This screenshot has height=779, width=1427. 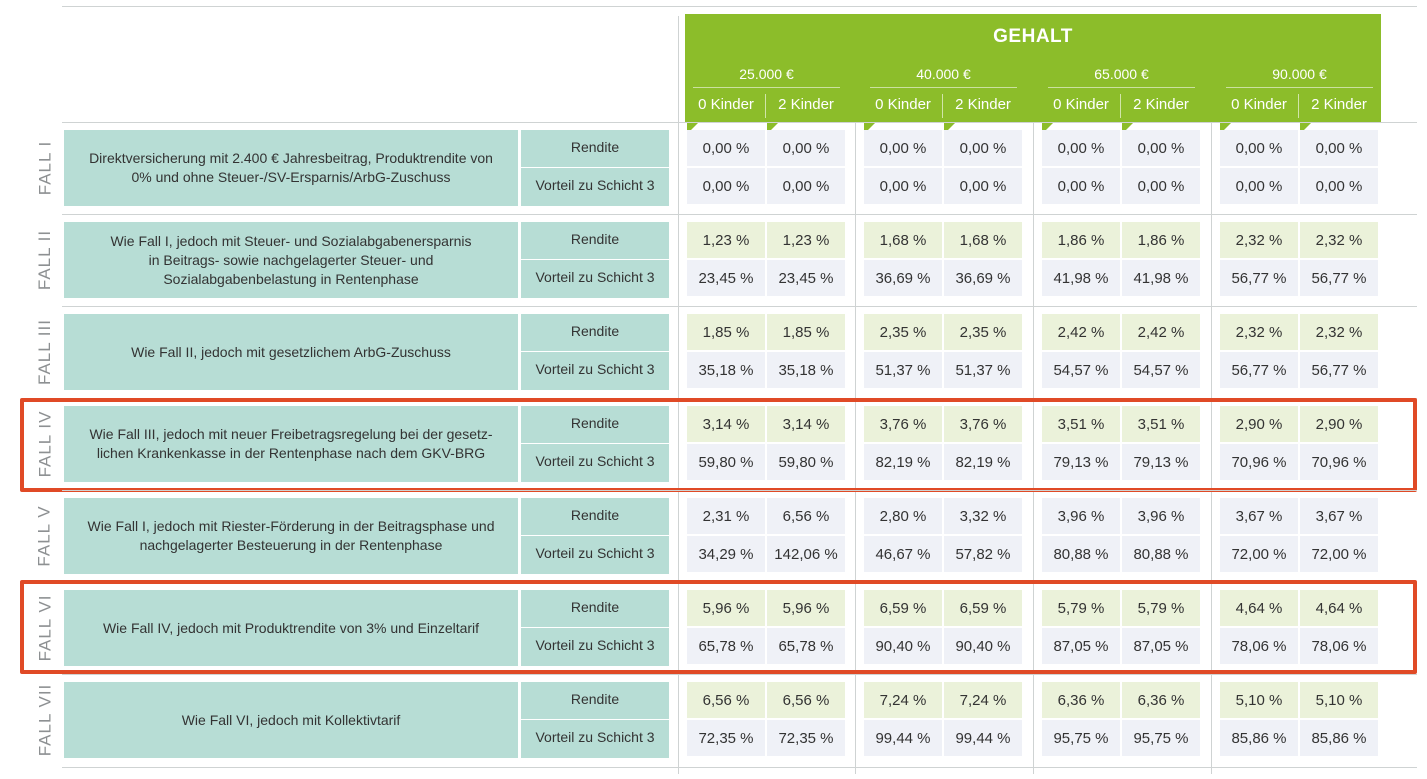 I want to click on vorteil-cell: 90,40 %, so click(x=903, y=646).